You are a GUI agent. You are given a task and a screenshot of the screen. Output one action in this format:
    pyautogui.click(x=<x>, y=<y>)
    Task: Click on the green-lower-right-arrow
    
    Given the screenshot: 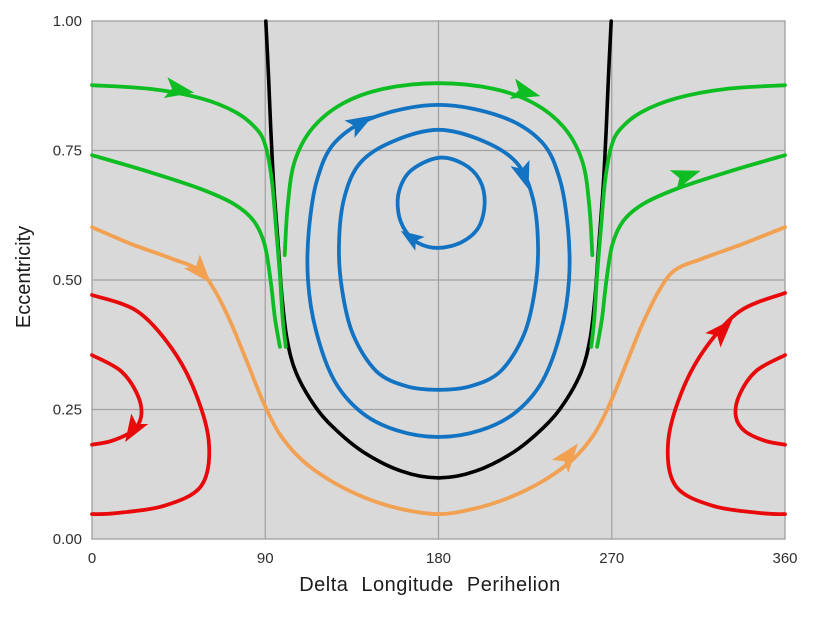 What is the action you would take?
    pyautogui.click(x=685, y=180)
    